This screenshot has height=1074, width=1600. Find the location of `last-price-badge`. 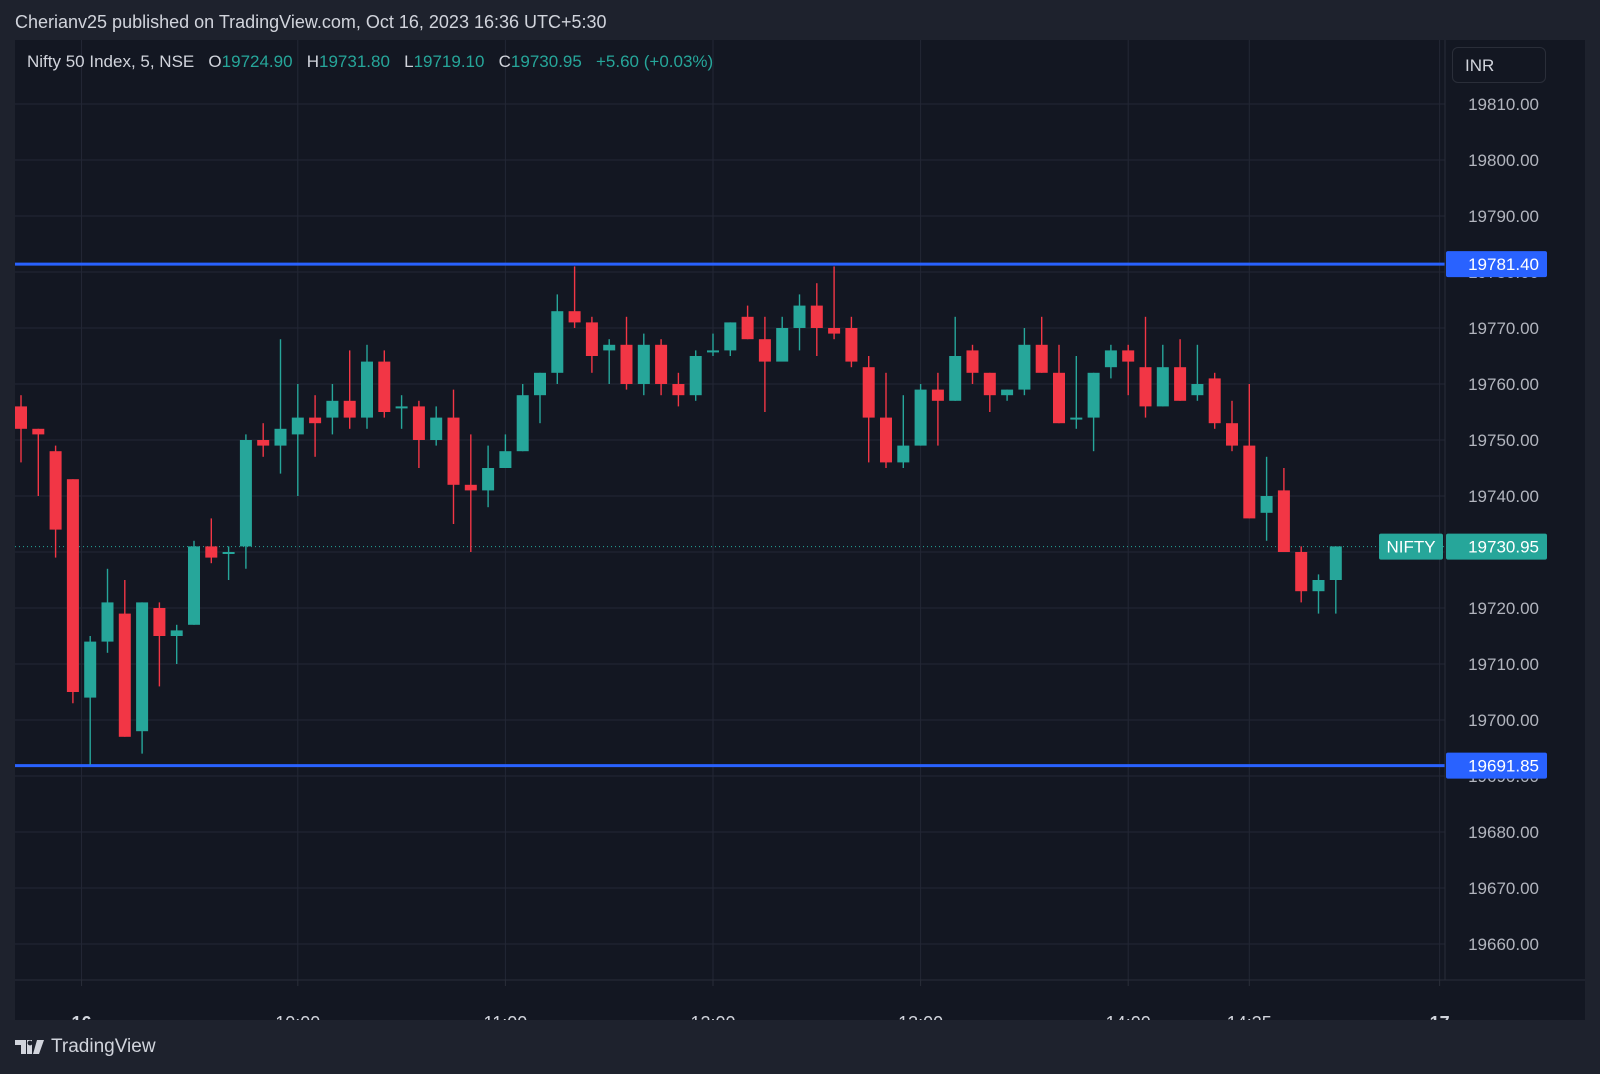

last-price-badge is located at coordinates (1496, 546).